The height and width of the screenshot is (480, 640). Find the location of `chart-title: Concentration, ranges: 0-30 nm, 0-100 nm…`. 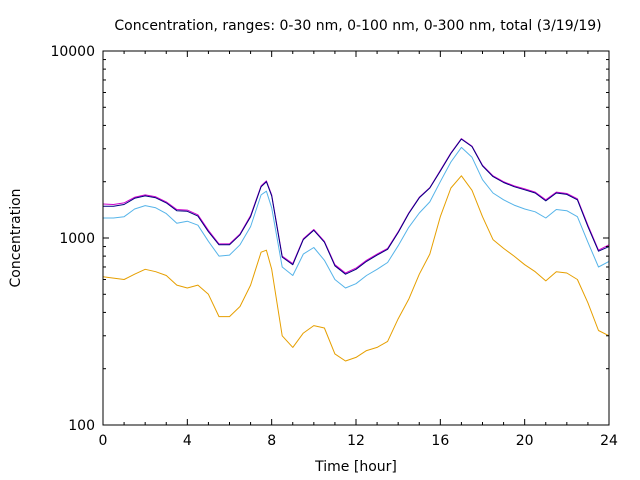

chart-title: Concentration, ranges: 0-30 nm, 0-100 nm… is located at coordinates (357, 26).